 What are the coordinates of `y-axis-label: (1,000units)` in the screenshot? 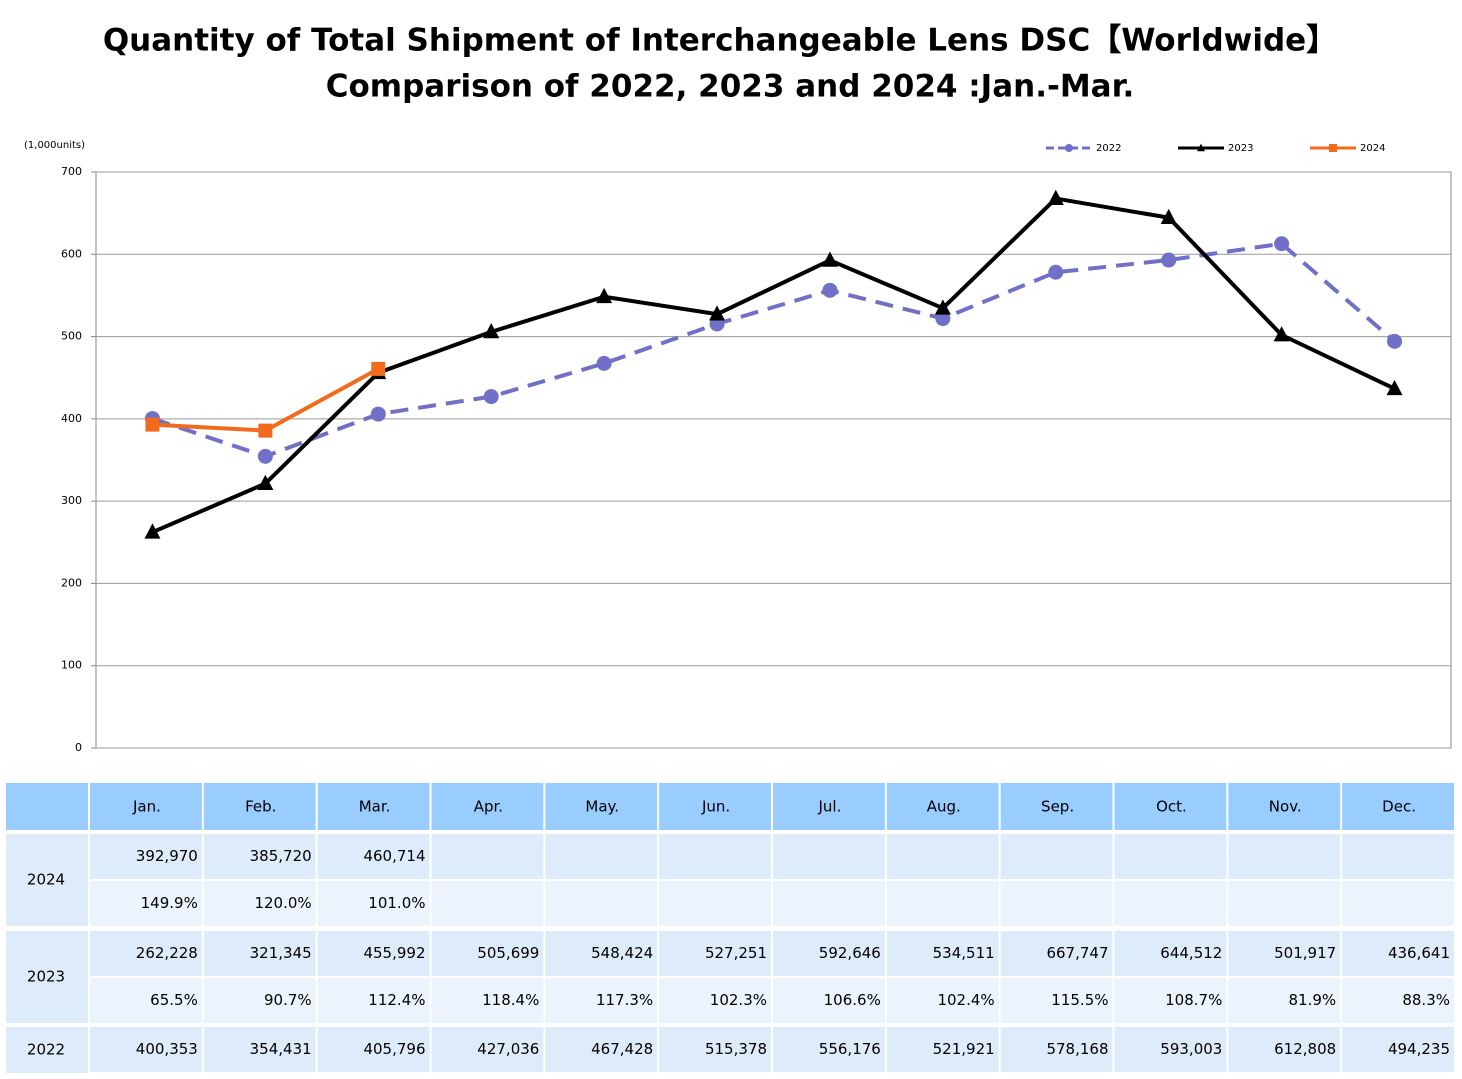 It's located at (54, 145).